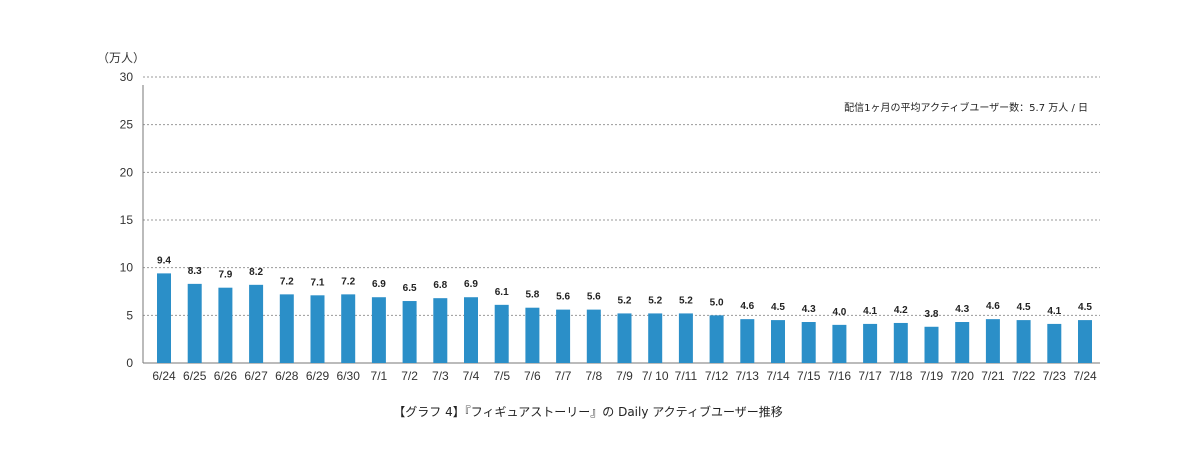 The image size is (1200, 470). What do you see at coordinates (502, 292) in the screenshot?
I see `value-label: 6.1` at bounding box center [502, 292].